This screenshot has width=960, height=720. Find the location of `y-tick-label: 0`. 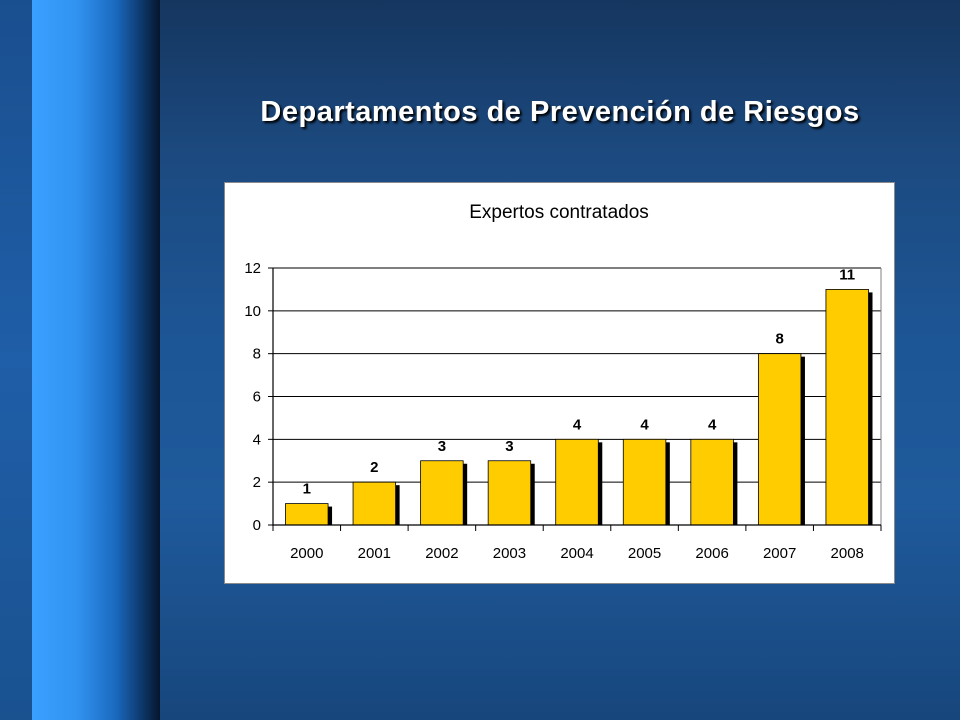

y-tick-label: 0 is located at coordinates (257, 525).